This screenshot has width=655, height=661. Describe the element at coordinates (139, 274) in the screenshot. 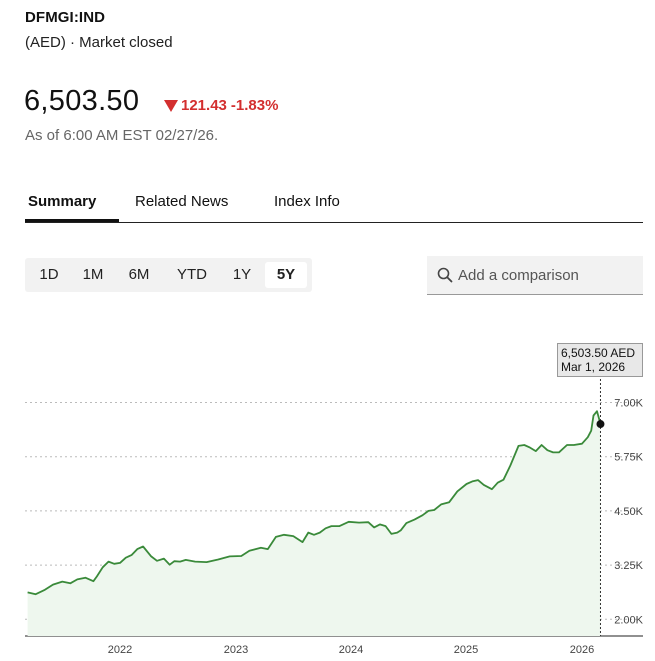

I see `range-6m-button: 6M` at that location.